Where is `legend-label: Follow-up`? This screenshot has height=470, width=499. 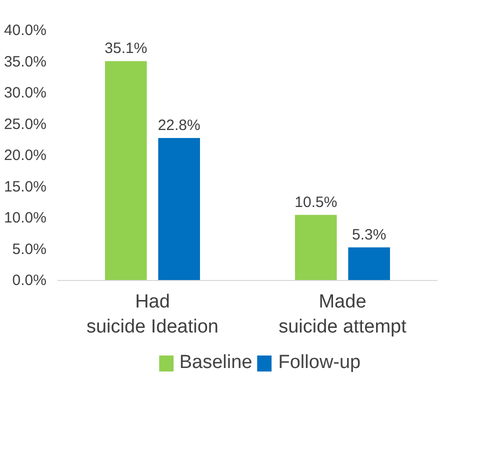 legend-label: Follow-up is located at coordinates (319, 363).